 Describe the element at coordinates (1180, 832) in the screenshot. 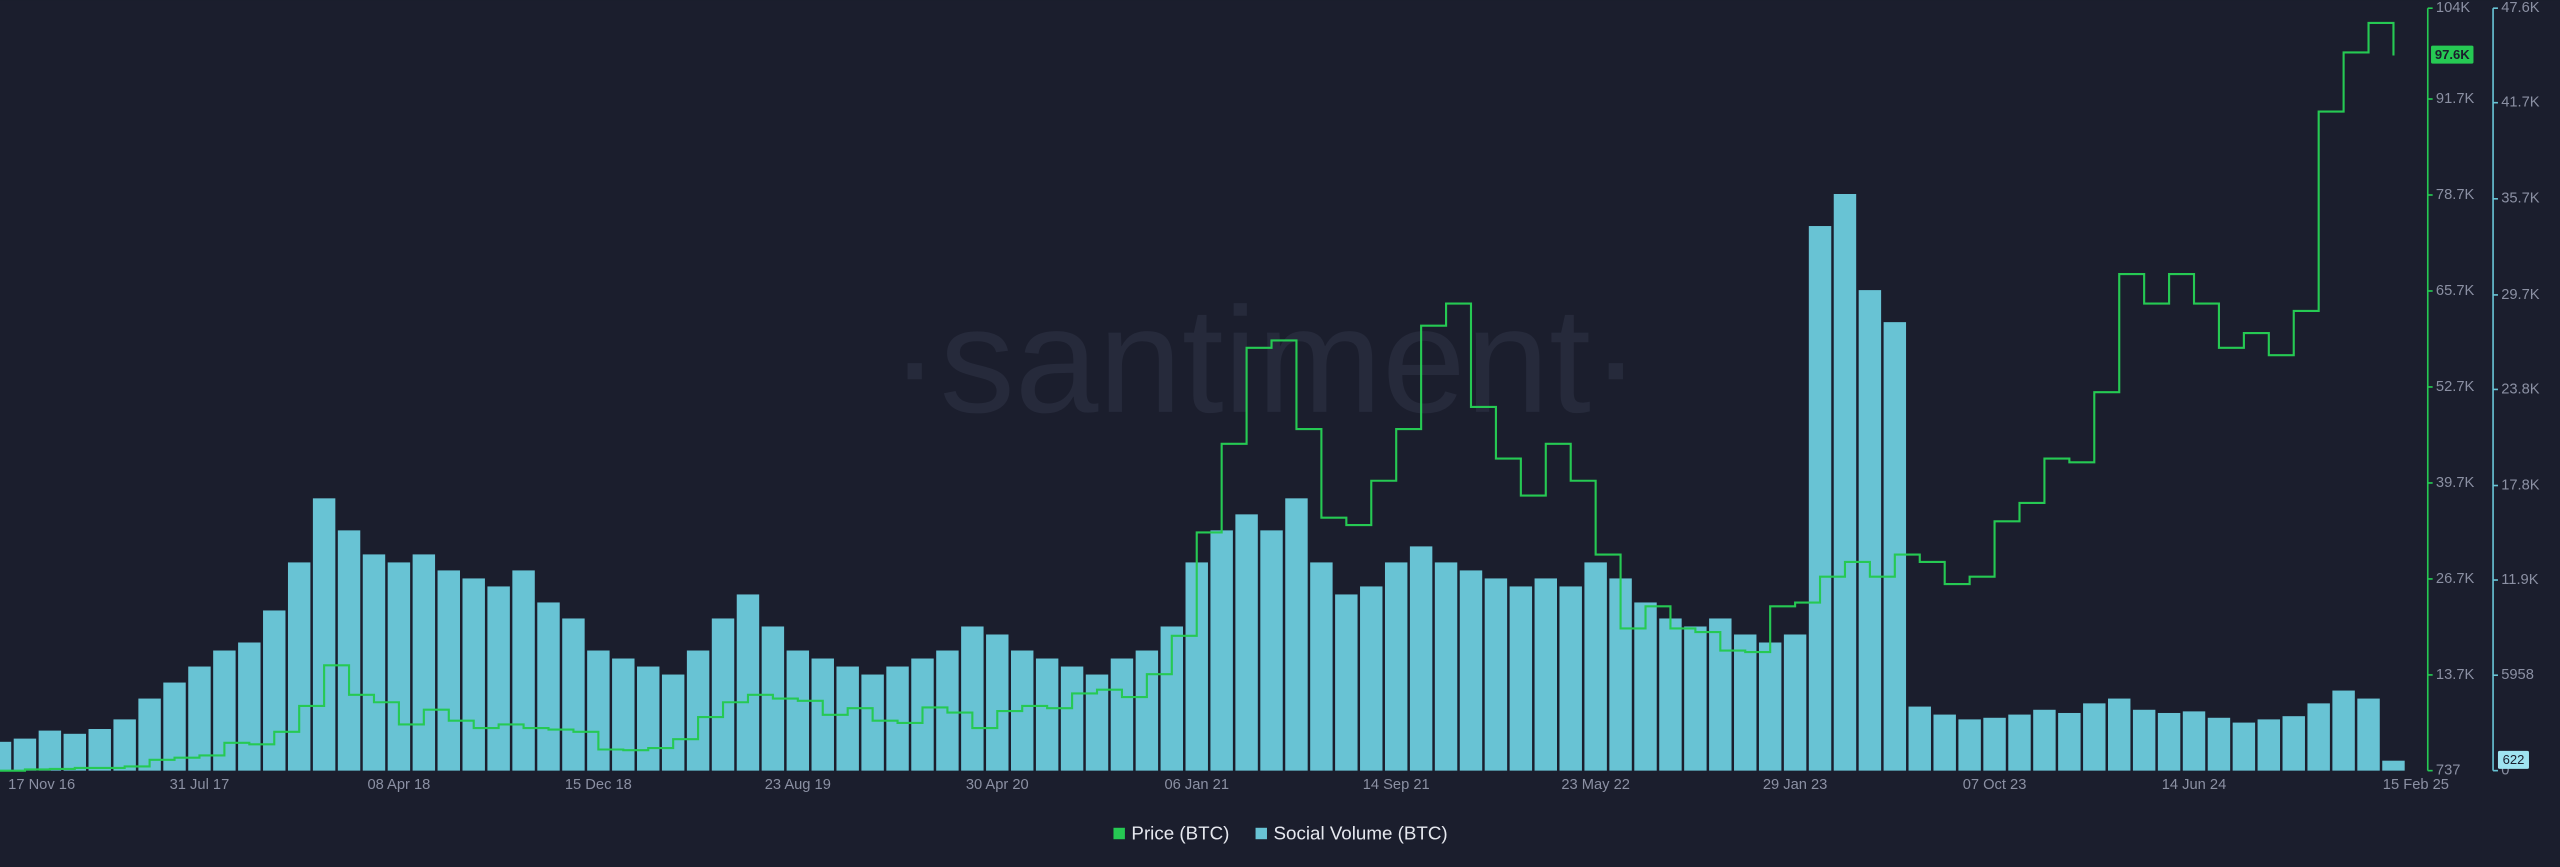

I see `legend-label: Price (BTC)` at that location.